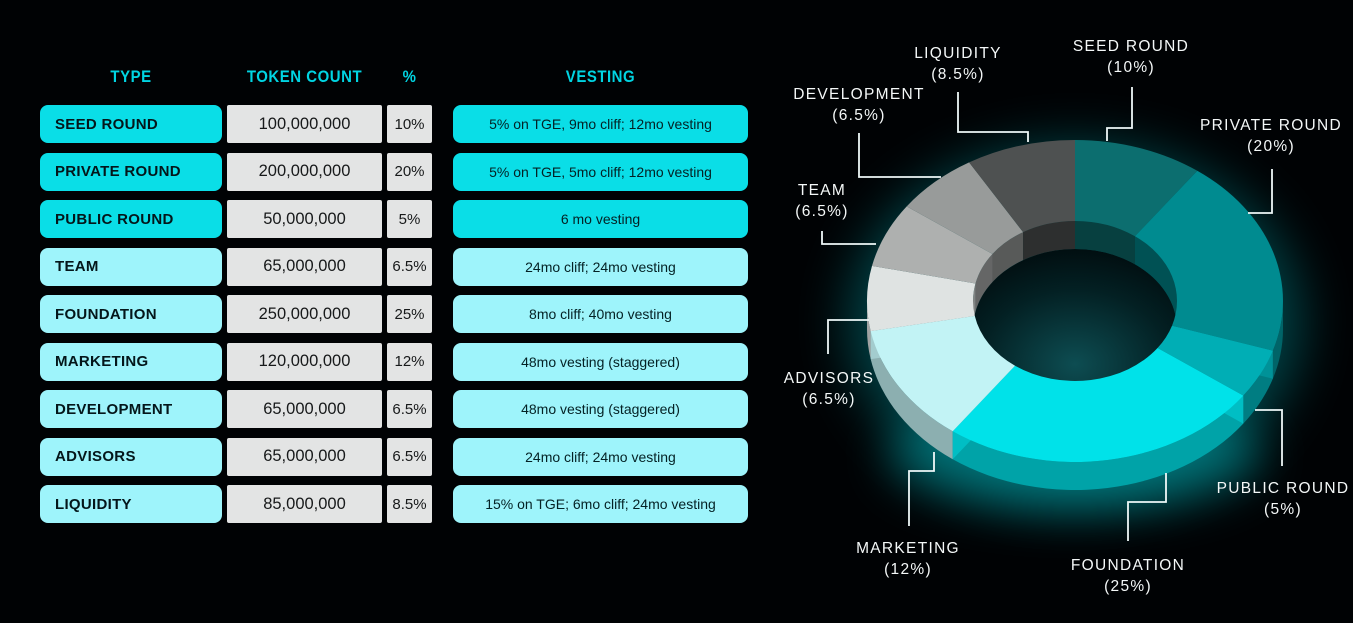  What do you see at coordinates (304, 314) in the screenshot?
I see `token-count-cell: 250,000,000` at bounding box center [304, 314].